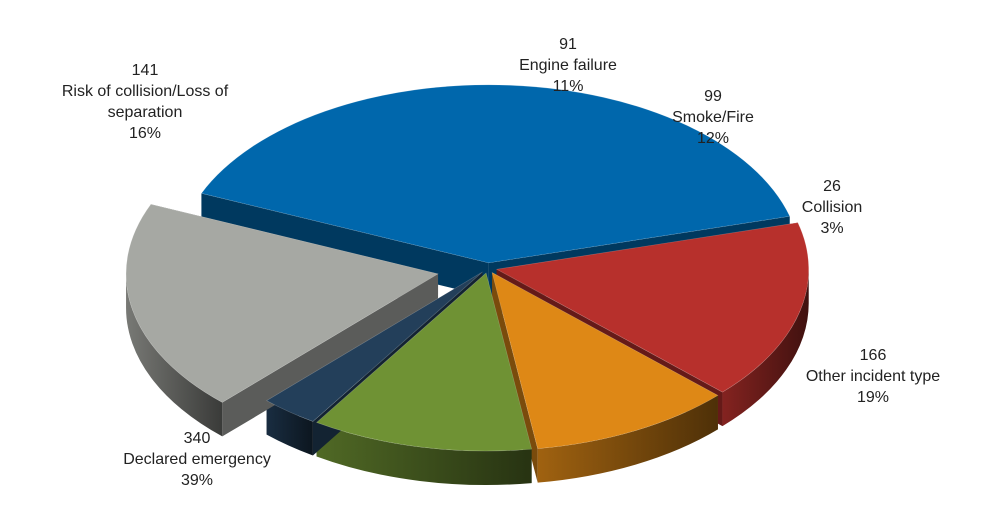 This screenshot has height=520, width=1000. I want to click on name-smoke-fire: Smoke/Fire, so click(713, 117).